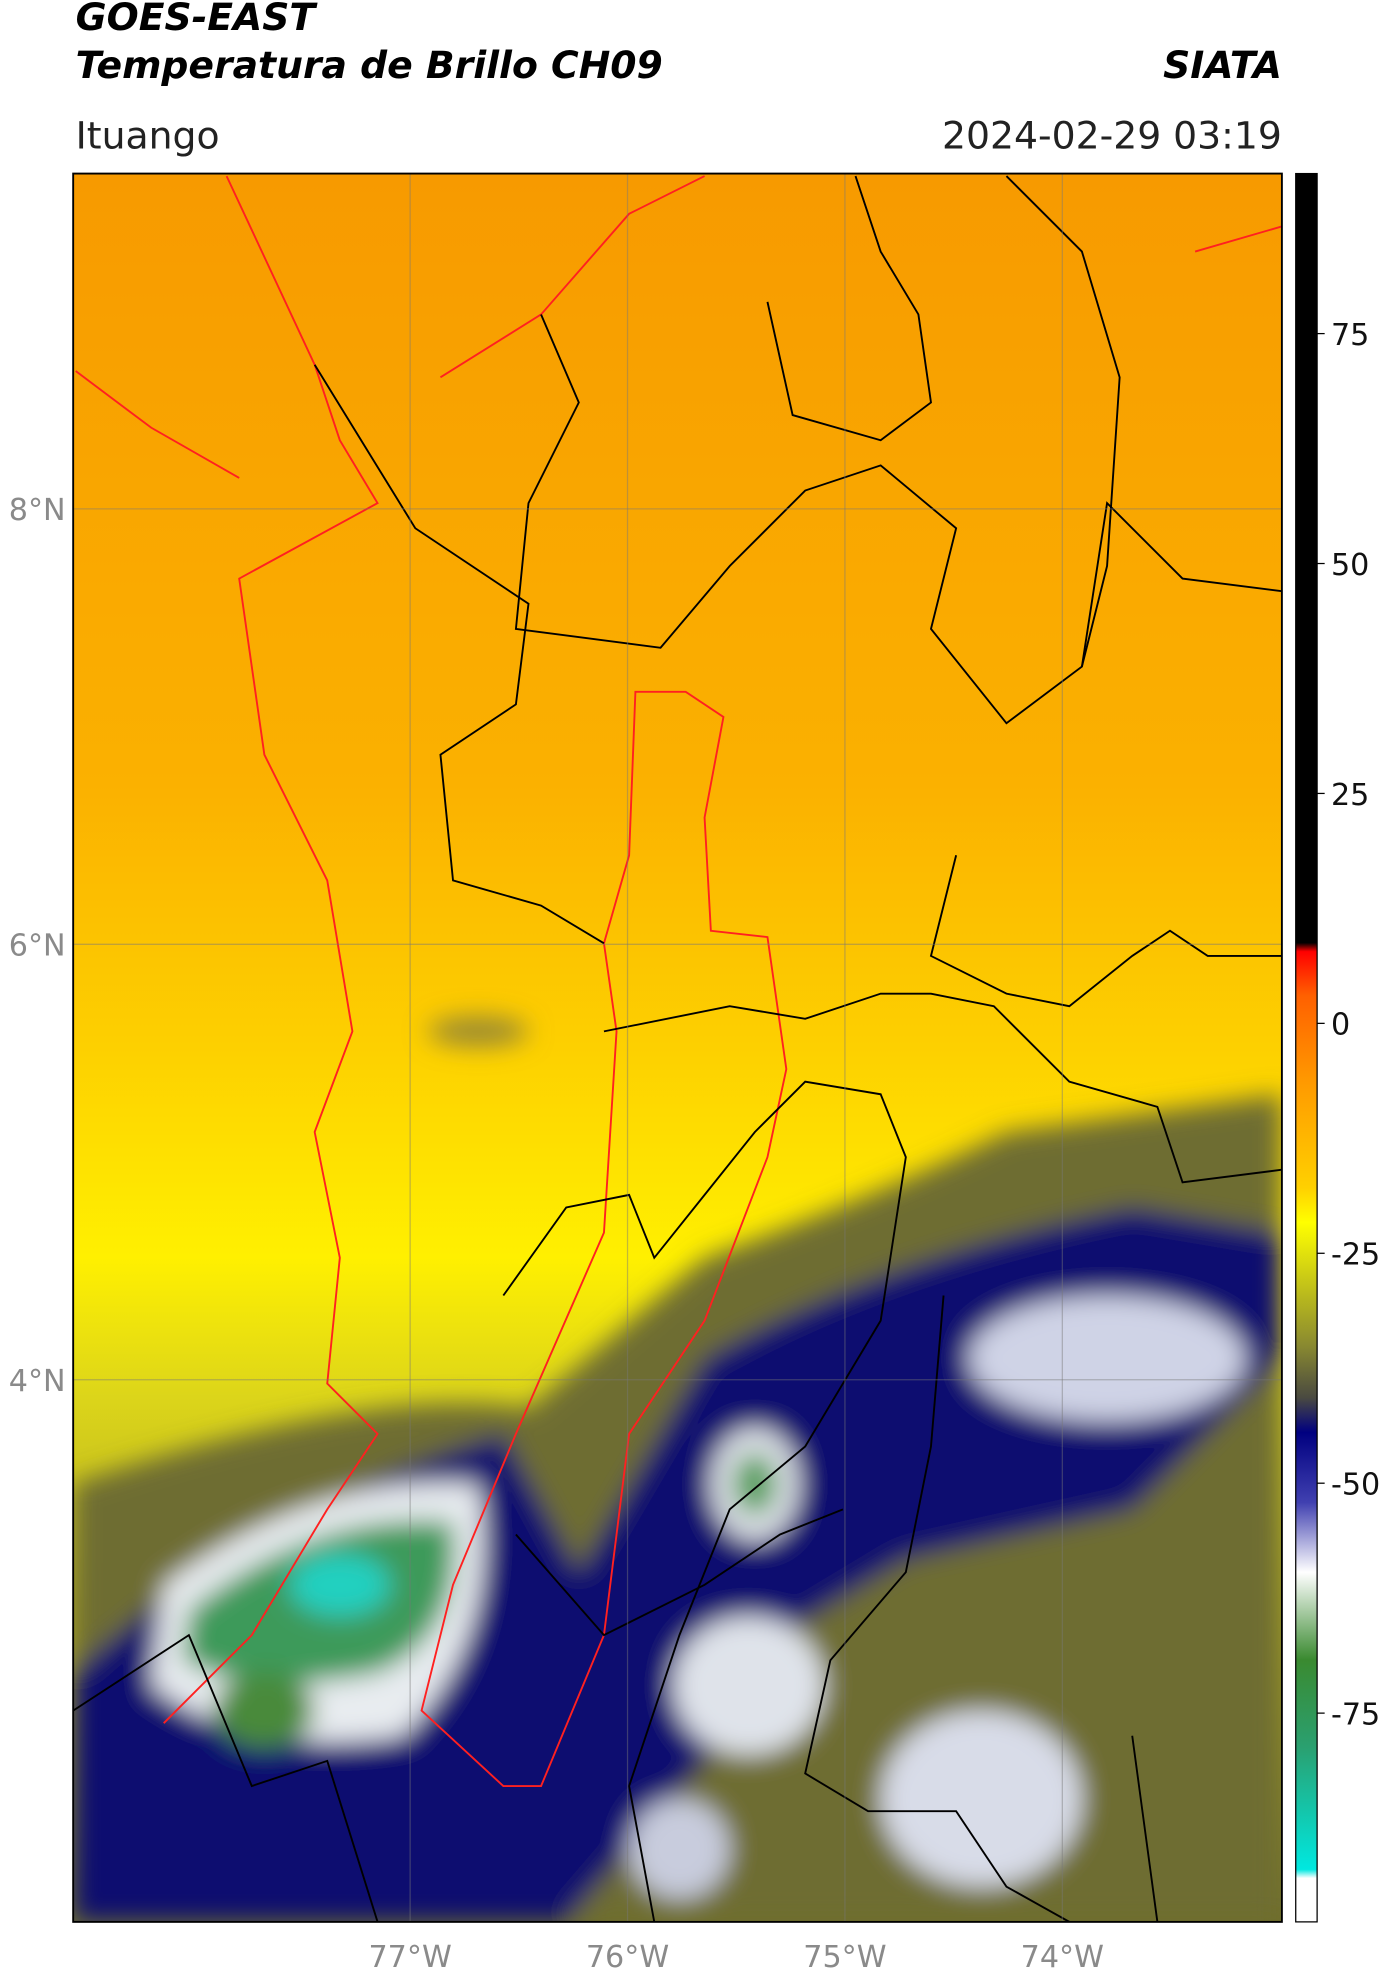 Image resolution: width=1384 pixels, height=1981 pixels. I want to click on subtitle: Temperatura de Brillo CH09, so click(369, 65).